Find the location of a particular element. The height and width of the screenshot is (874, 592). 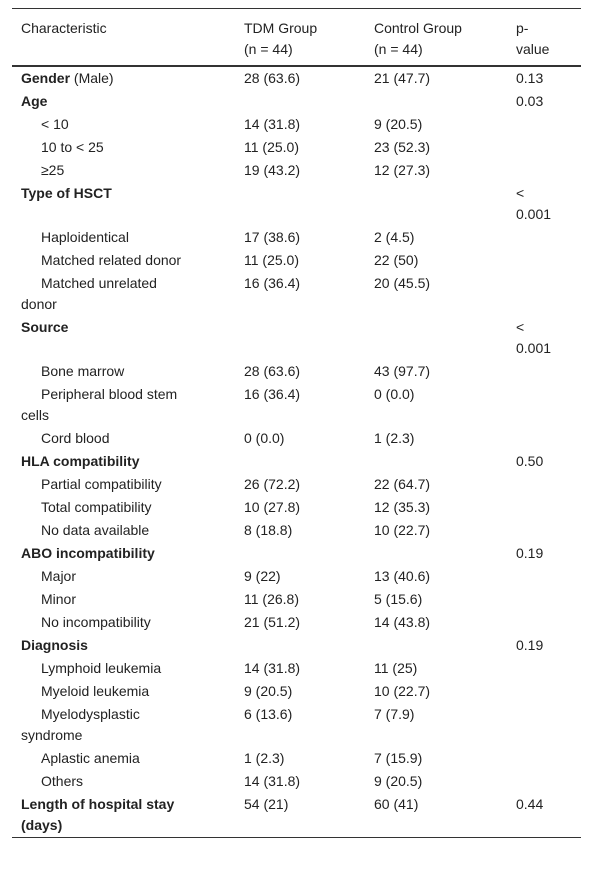

group-row: Gender (Male) 28 (63.6) 21 (47.7) 0.13 is located at coordinates (296, 78).